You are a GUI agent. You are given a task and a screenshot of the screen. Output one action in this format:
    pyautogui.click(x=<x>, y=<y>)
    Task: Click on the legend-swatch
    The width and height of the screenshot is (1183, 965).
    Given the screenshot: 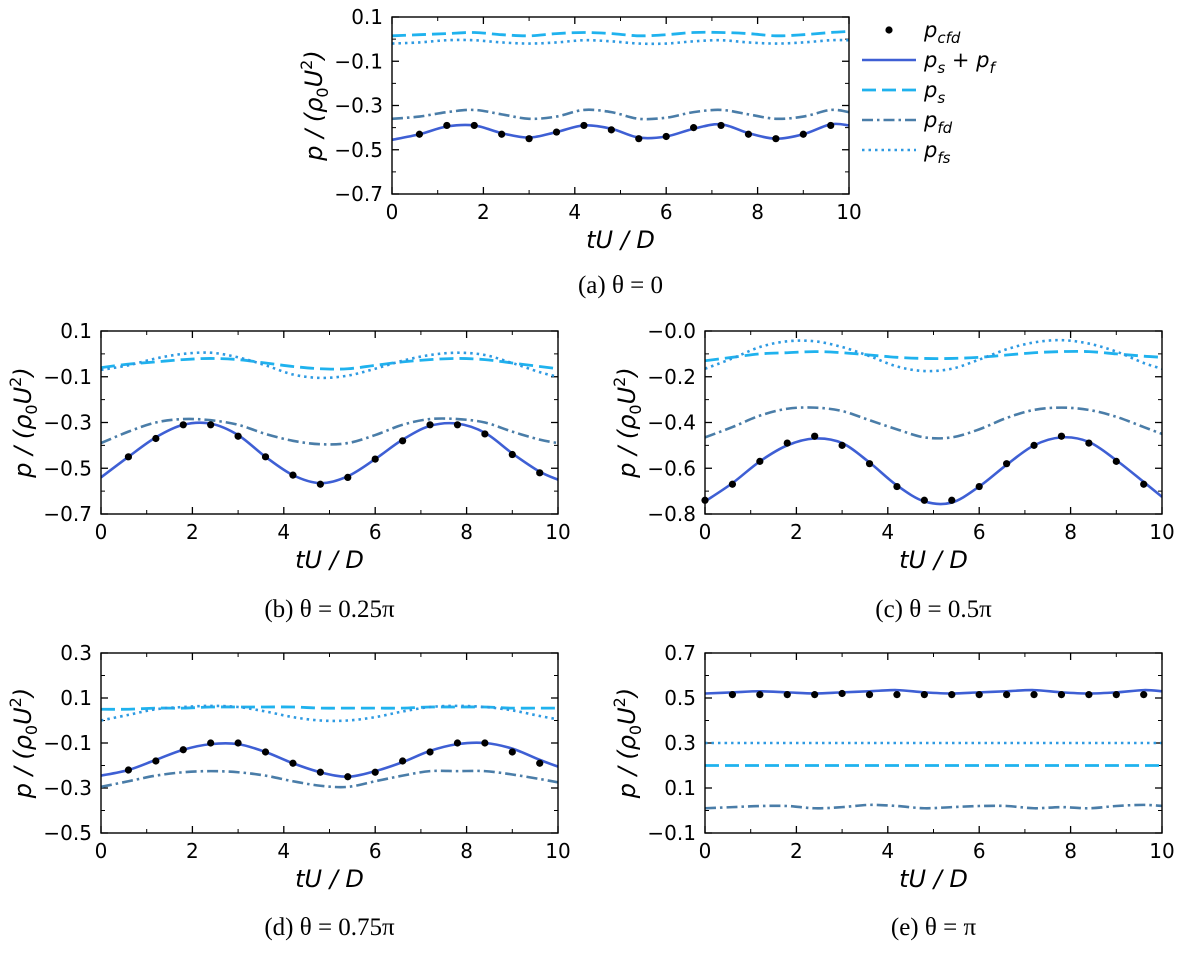 What is the action you would take?
    pyautogui.click(x=889, y=30)
    